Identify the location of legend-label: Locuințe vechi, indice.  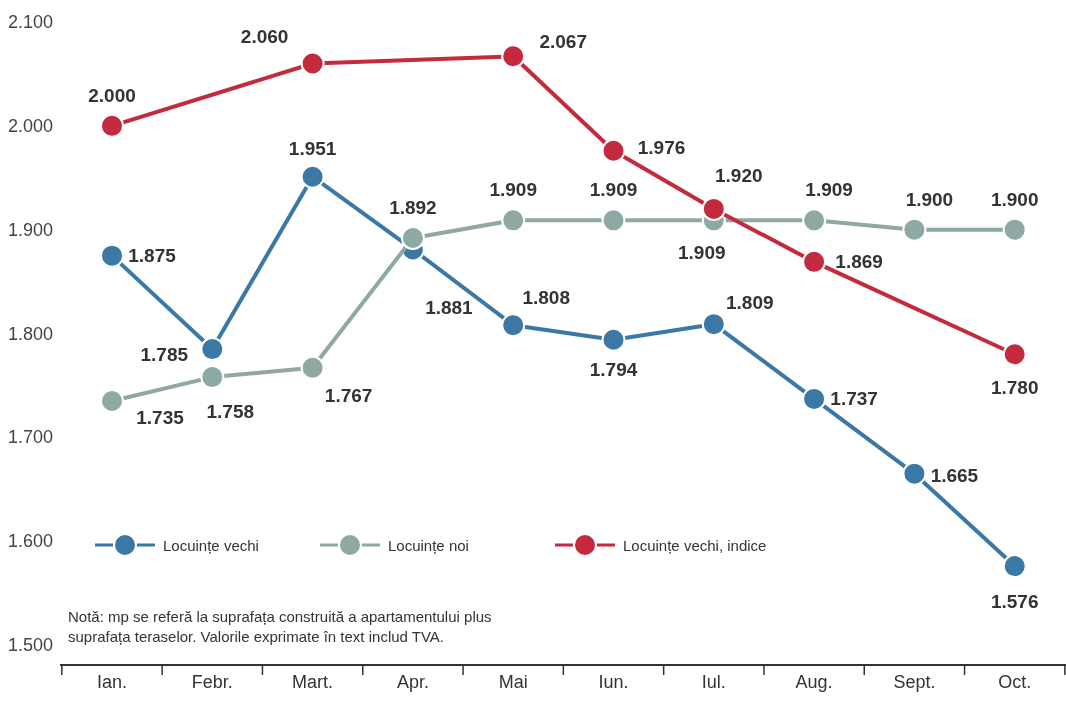
(695, 545).